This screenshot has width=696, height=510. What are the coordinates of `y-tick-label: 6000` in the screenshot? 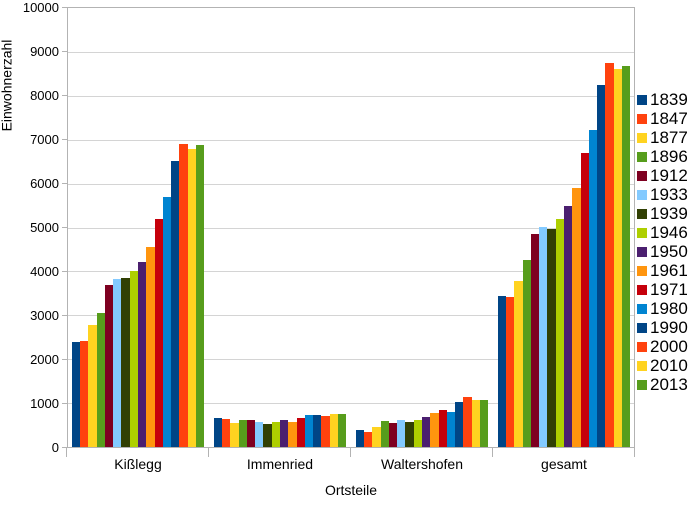 It's located at (44, 183).